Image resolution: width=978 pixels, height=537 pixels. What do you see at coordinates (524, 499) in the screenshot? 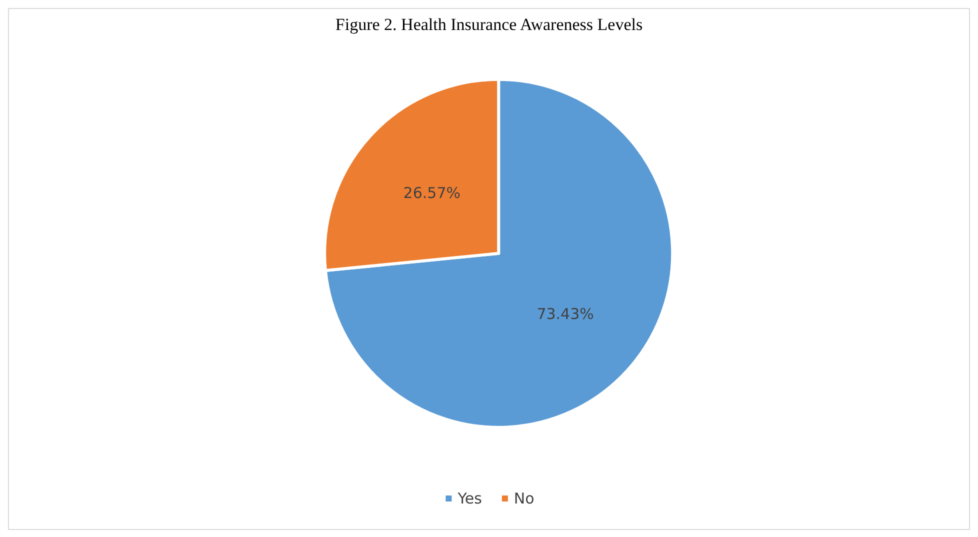
I see `legend-label: No` at bounding box center [524, 499].